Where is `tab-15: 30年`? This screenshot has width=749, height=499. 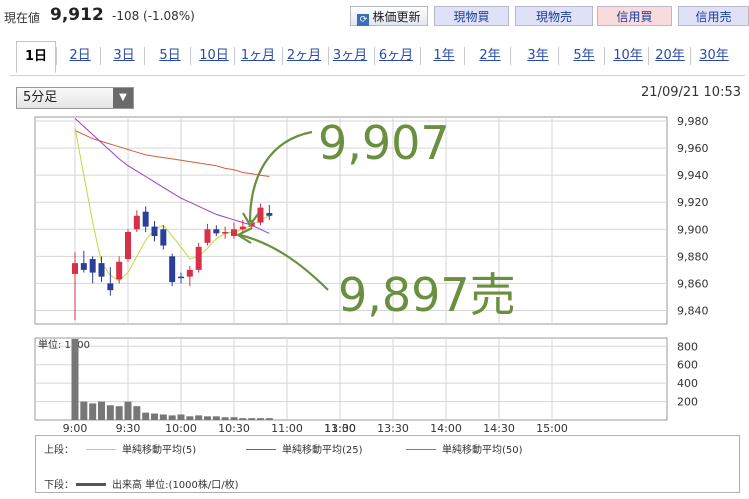 tab-15: 30年 is located at coordinates (714, 55).